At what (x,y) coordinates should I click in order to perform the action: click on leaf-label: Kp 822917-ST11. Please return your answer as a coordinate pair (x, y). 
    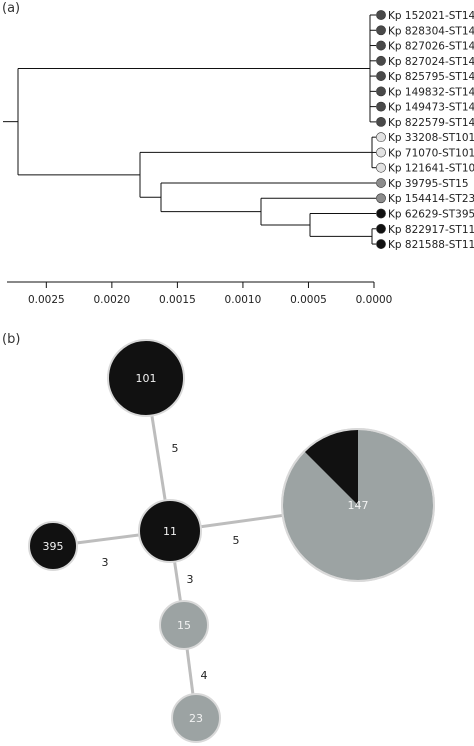
    Looking at the image, I should click on (431, 230).